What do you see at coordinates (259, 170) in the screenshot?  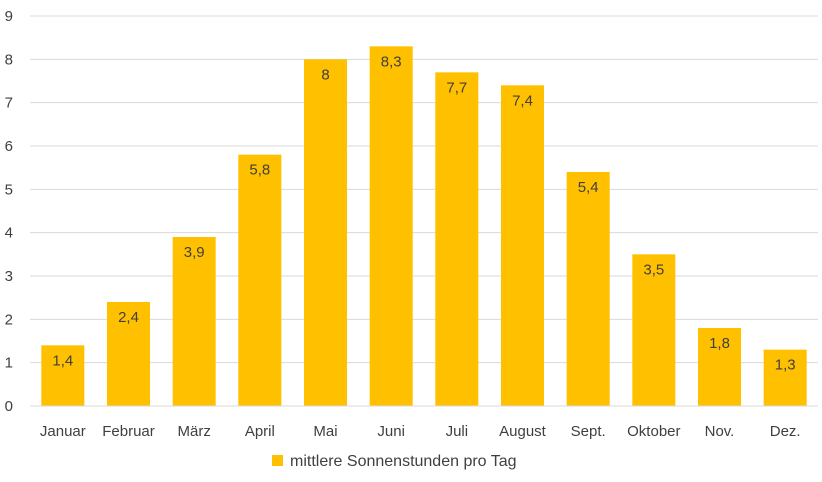 I see `data-label: 5,8` at bounding box center [259, 170].